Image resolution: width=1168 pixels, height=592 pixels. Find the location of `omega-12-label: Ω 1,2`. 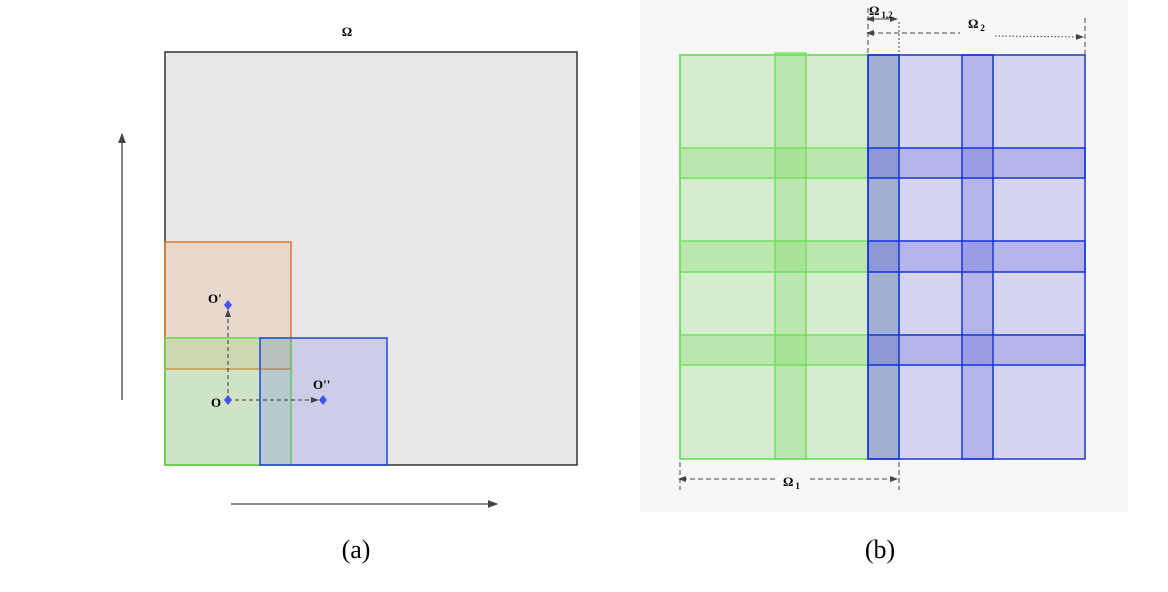

omega-12-label: Ω 1,2 is located at coordinates (881, 11).